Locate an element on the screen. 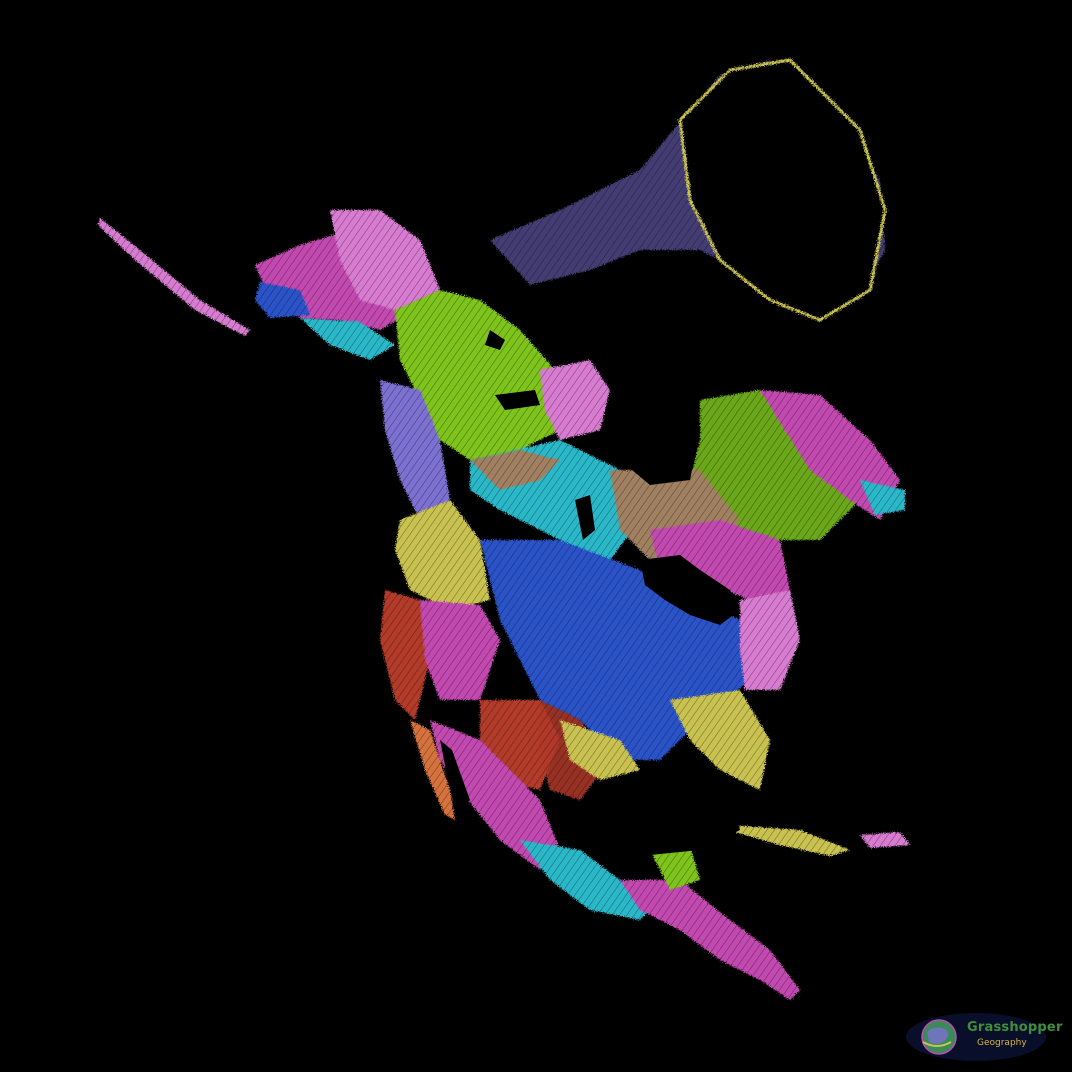 This screenshot has width=1072, height=1072. grasshopper-geography-logo: Grasshopper Geography is located at coordinates (983, 1037).